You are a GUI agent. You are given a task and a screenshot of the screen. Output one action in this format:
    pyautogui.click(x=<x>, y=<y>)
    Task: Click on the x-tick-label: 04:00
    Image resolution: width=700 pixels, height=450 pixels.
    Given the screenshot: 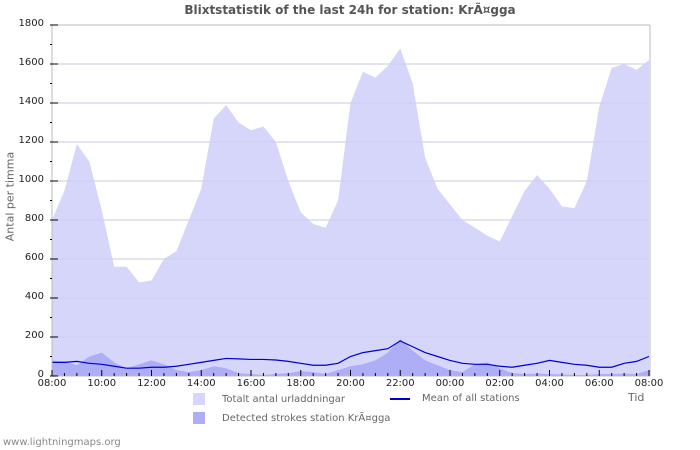 What is the action you would take?
    pyautogui.click(x=549, y=383)
    